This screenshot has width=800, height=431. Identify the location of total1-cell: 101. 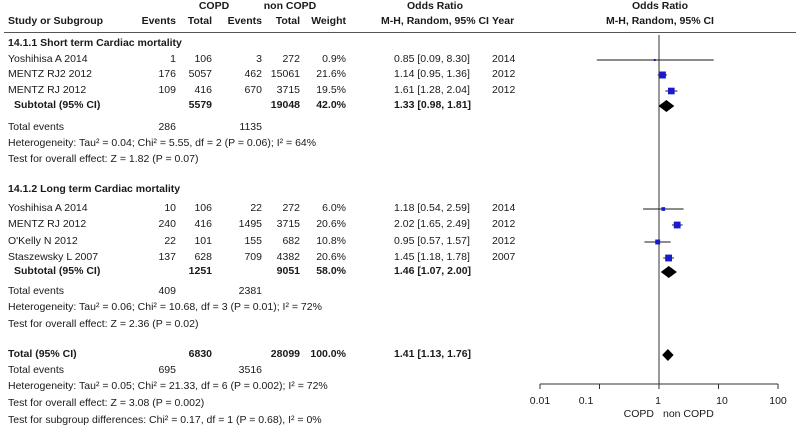
(203, 241).